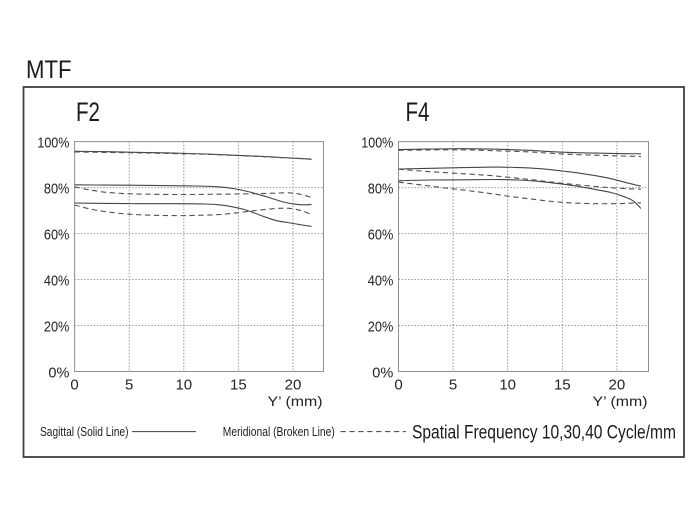 The width and height of the screenshot is (700, 530). Describe the element at coordinates (88, 112) in the screenshot. I see `svg-text: F2` at that location.